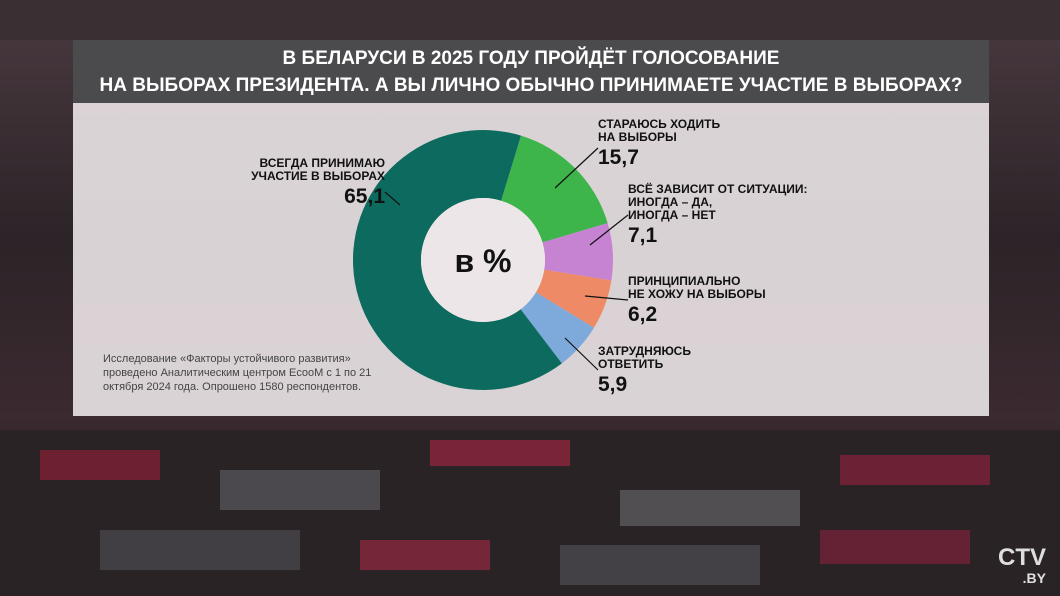 The image size is (1060, 596). I want to click on value-label: 65,1, so click(364, 196).